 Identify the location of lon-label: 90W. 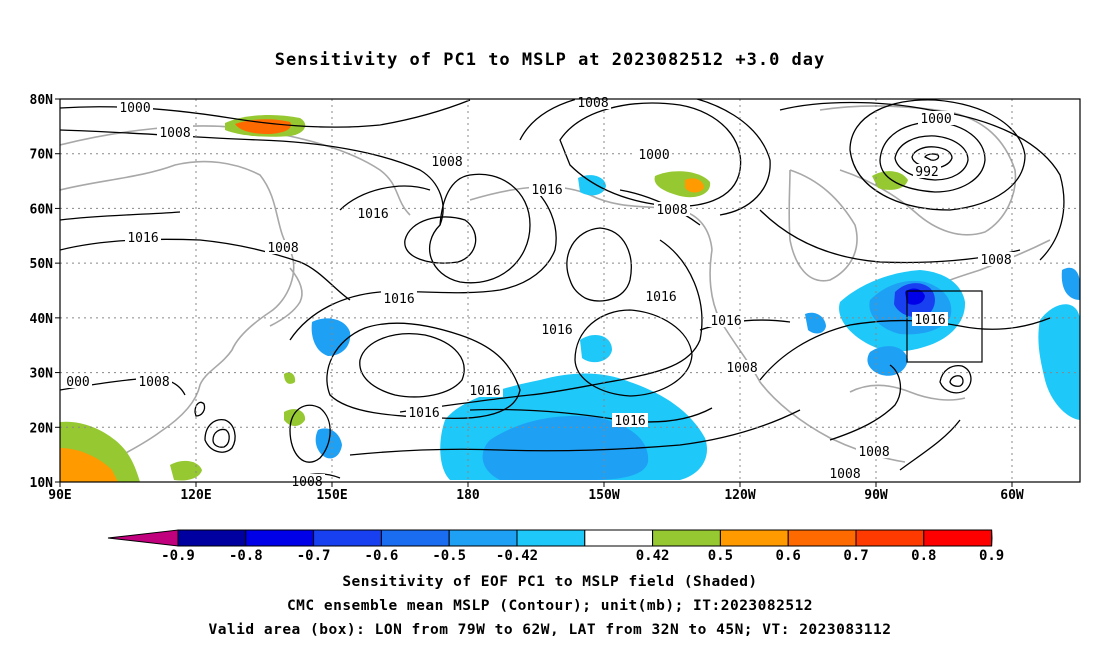
(876, 495).